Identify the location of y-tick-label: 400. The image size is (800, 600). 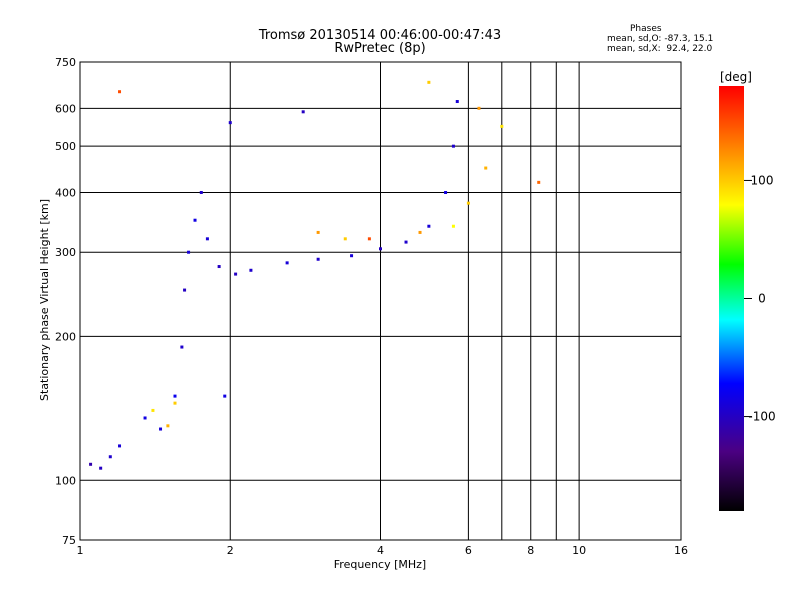
(65, 192).